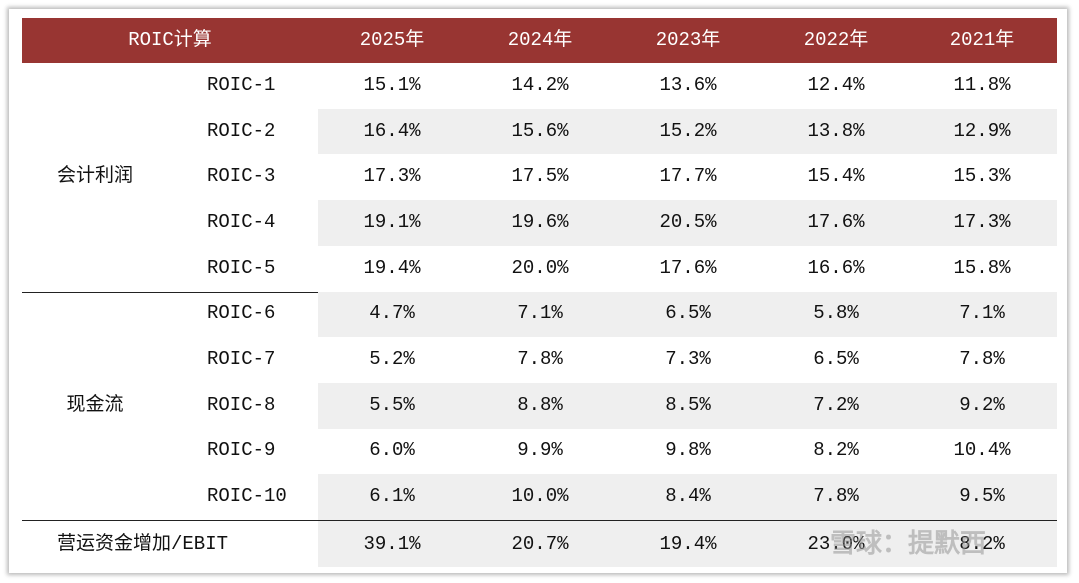 This screenshot has width=1079, height=583. What do you see at coordinates (241, 359) in the screenshot?
I see `row-label: ROIC-7` at bounding box center [241, 359].